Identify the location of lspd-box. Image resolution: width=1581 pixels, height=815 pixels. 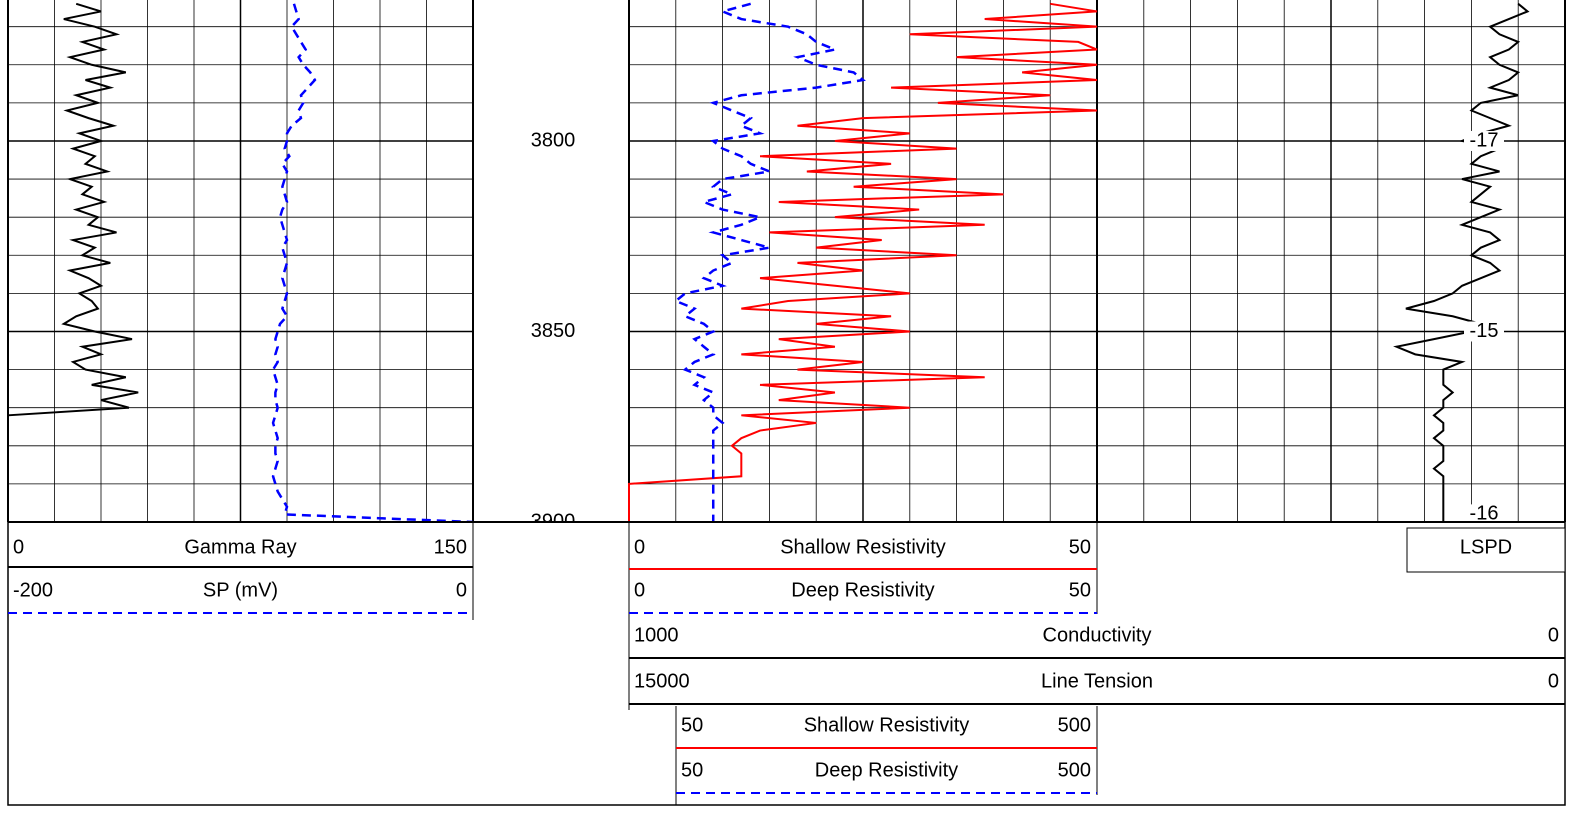
(1486, 550).